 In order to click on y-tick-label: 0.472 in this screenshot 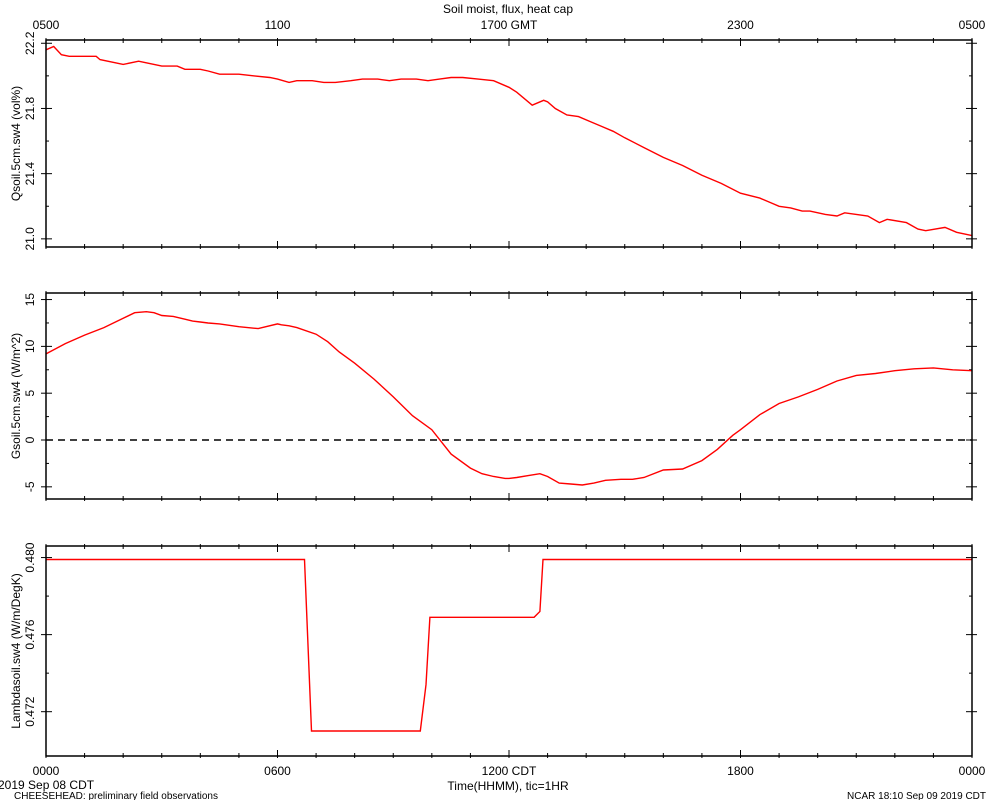, I will do `click(30, 711)`.